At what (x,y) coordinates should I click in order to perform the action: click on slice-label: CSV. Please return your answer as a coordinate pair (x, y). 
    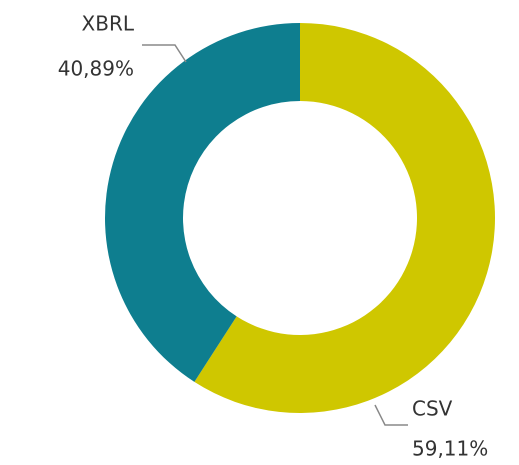
    Looking at the image, I should click on (432, 409).